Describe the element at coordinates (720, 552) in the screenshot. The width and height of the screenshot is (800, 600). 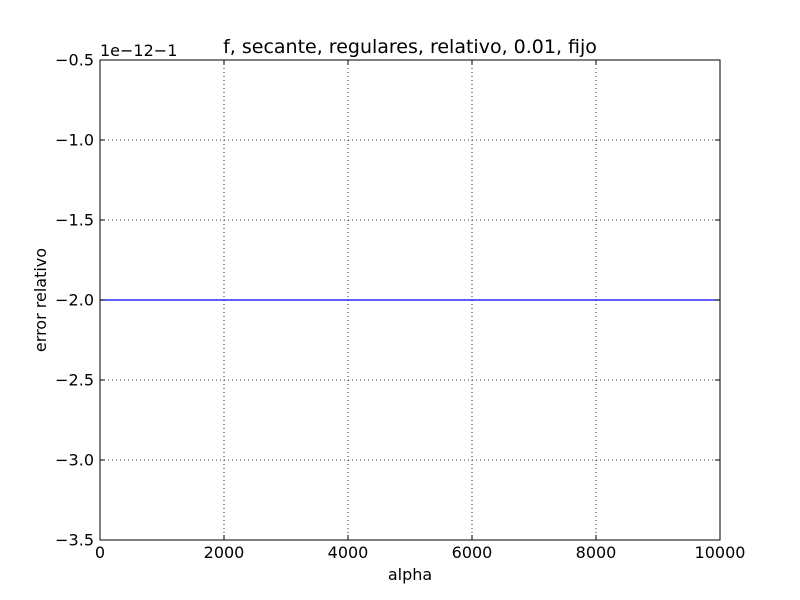
I see `x-tick-label: 10000` at that location.